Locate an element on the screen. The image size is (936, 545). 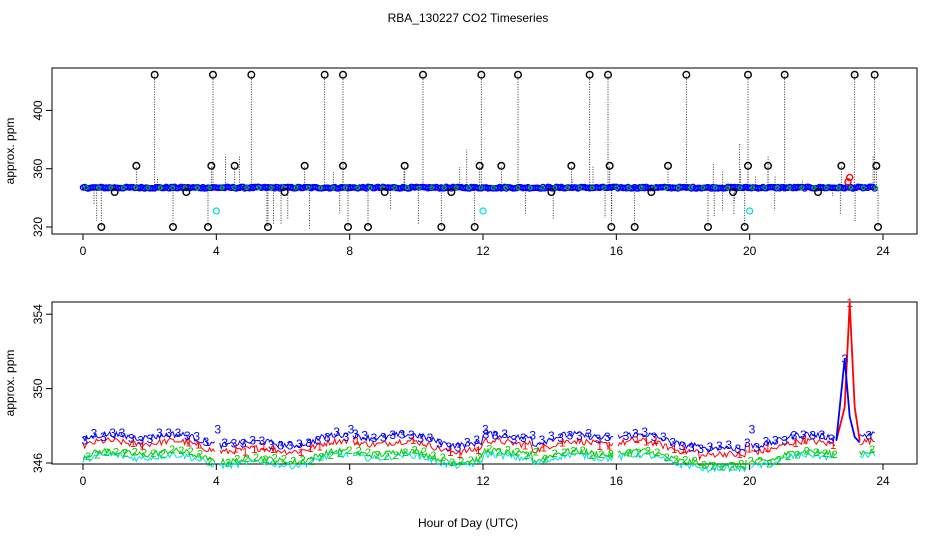
top-x-tick-label: 8 is located at coordinates (349, 251).